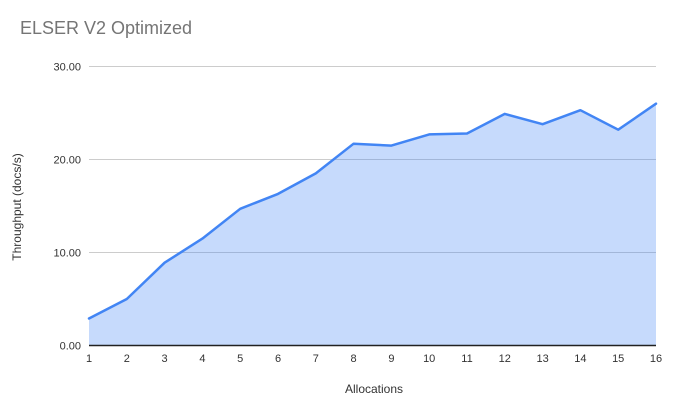 This screenshot has height=419, width=677. Describe the element at coordinates (89, 359) in the screenshot. I see `x-tick-label: 1` at that location.